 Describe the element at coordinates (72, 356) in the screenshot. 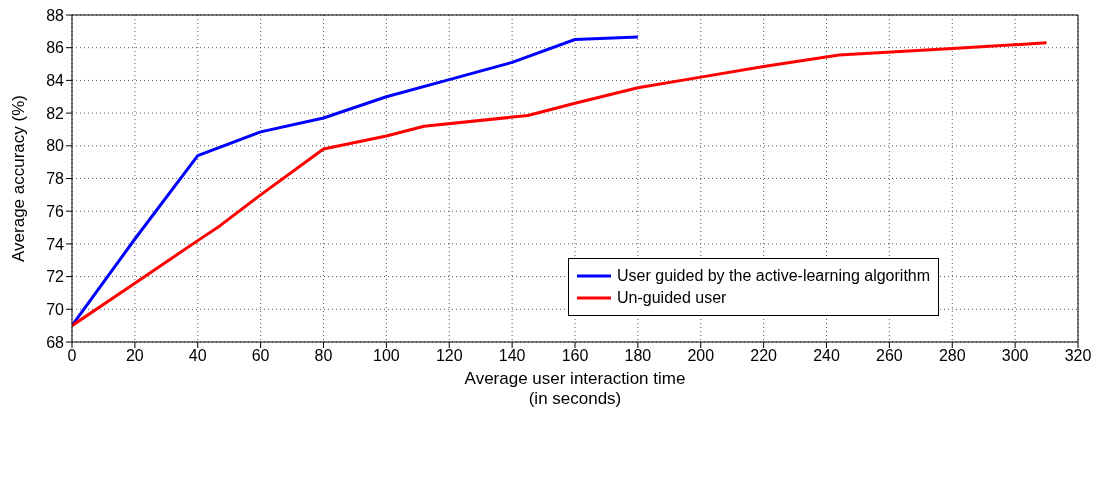

I see `x-tick-label: 0` at that location.